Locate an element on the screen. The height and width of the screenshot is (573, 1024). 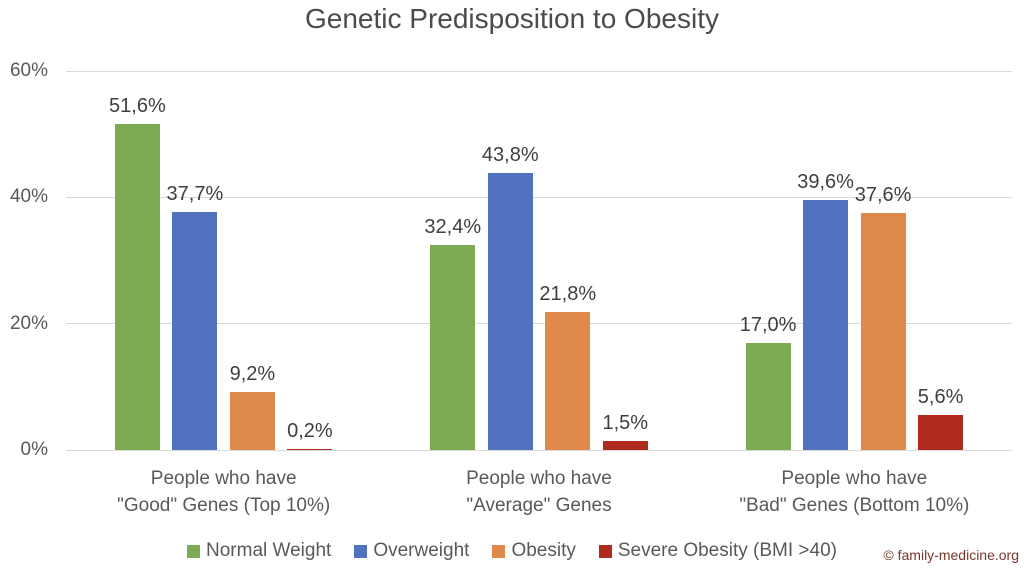
category-label: People who have "Average" Genes is located at coordinates (539, 492).